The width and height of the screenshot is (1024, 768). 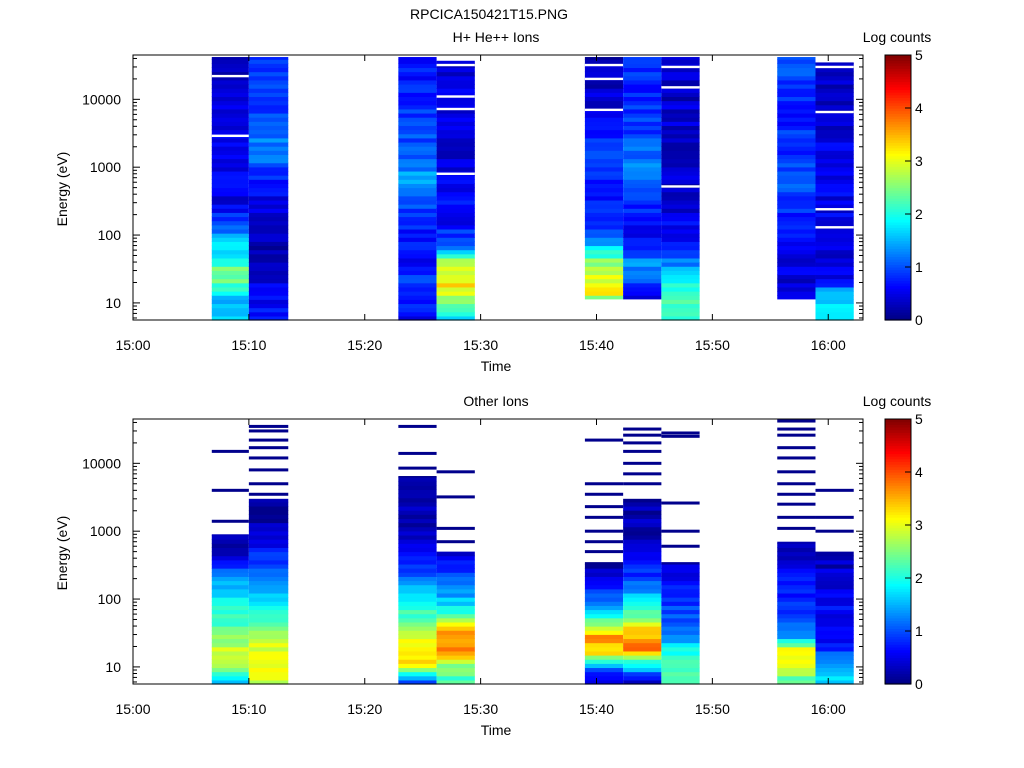 I want to click on y-tick-label: 10000, so click(x=101, y=99).